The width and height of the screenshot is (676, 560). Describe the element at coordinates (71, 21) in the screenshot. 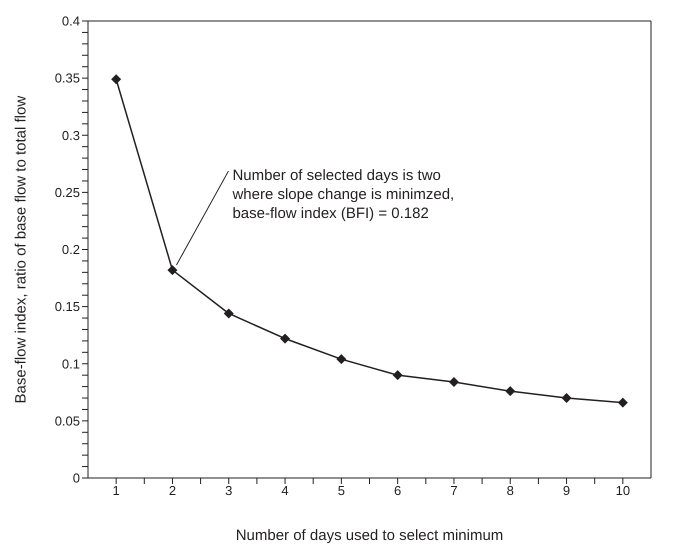

I see `y-tick-label: 0.4` at that location.